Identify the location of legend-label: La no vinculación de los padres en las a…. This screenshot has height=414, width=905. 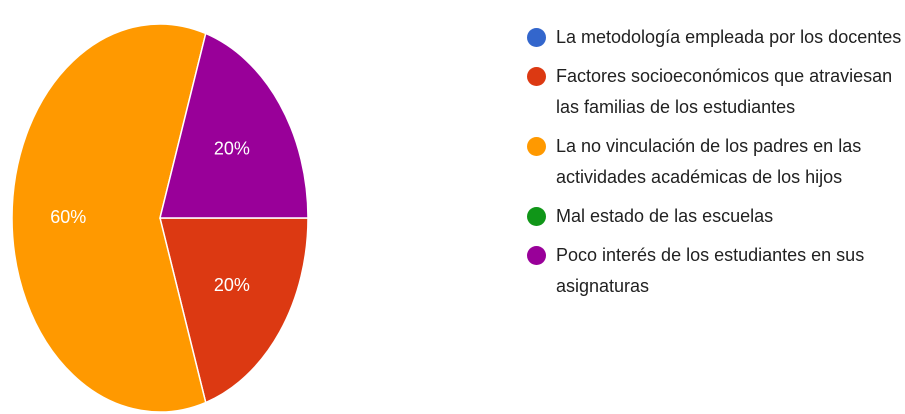
(709, 161).